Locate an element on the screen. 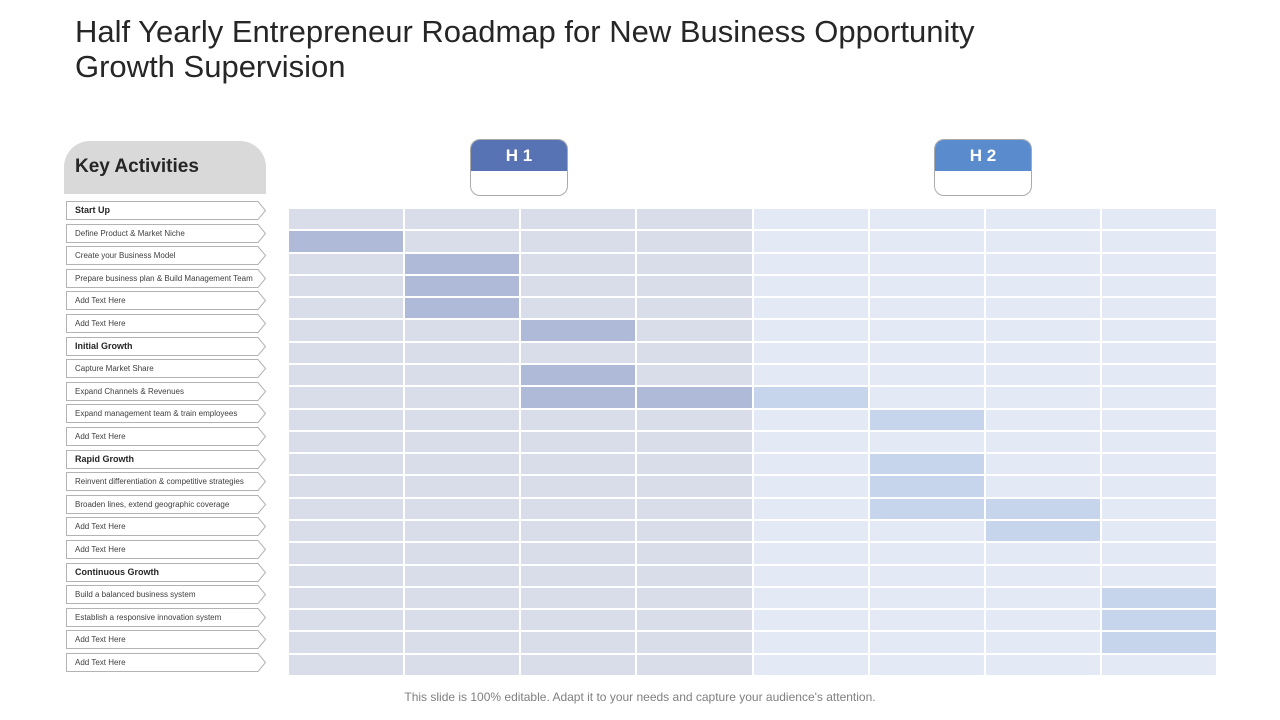 The image size is (1280, 720). activity-section: Initial Growth is located at coordinates (166, 346).